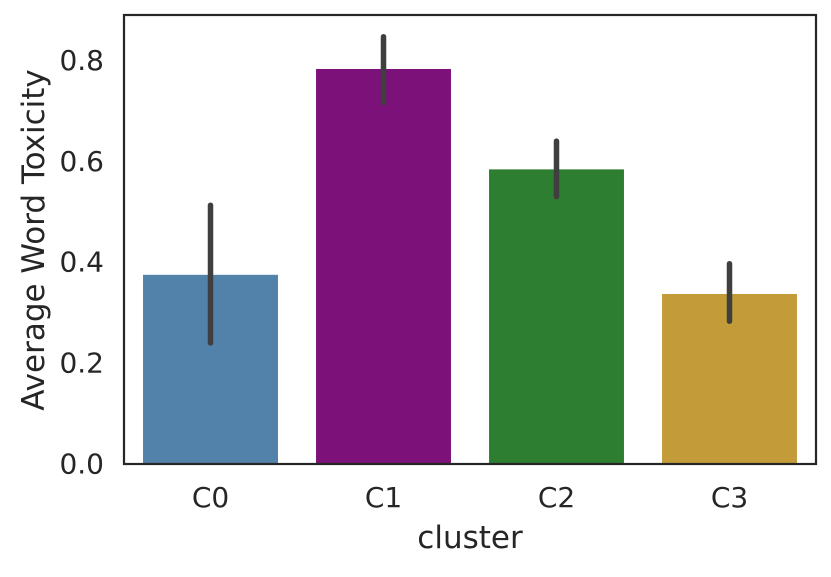 Image resolution: width=831 pixels, height=577 pixels. I want to click on x-tick-label-c1: C1, so click(383, 497).